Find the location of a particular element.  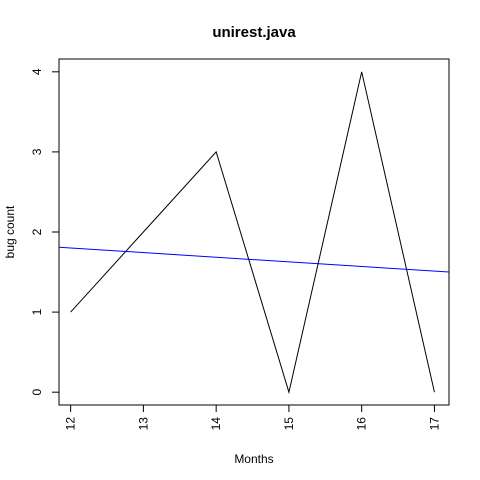

x-tick-label: 15 is located at coordinates (289, 424).